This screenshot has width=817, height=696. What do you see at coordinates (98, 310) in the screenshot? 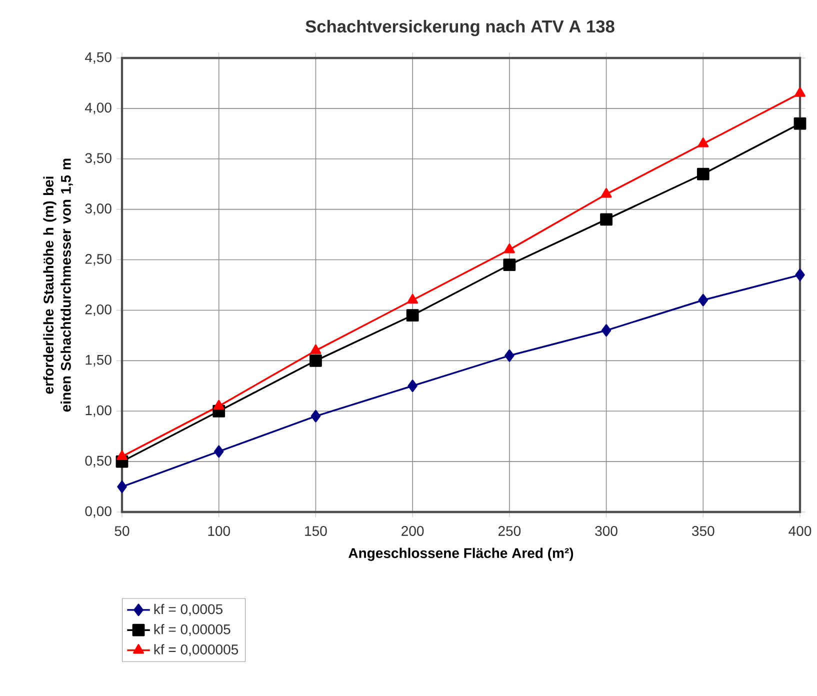
I see `y-tick-label: 2,00` at bounding box center [98, 310].